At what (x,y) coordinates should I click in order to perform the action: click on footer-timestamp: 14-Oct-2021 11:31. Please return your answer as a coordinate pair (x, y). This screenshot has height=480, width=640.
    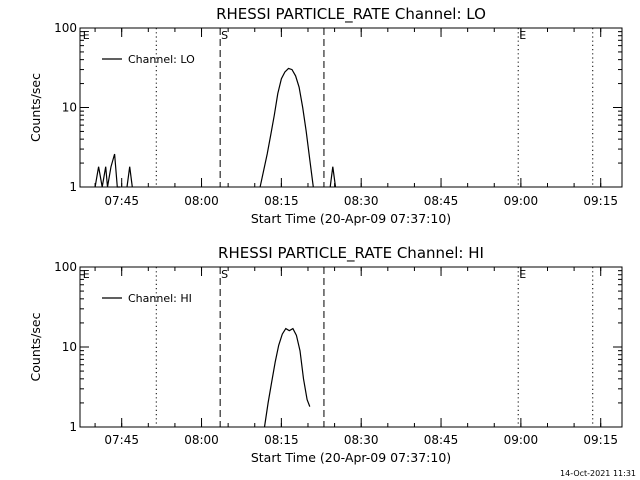
    Looking at the image, I should click on (598, 473).